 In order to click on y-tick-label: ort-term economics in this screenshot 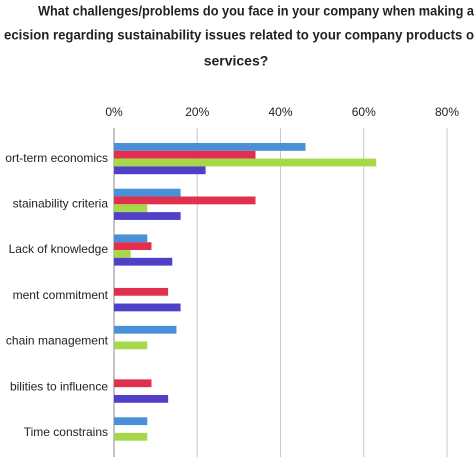, I will do `click(56, 158)`.